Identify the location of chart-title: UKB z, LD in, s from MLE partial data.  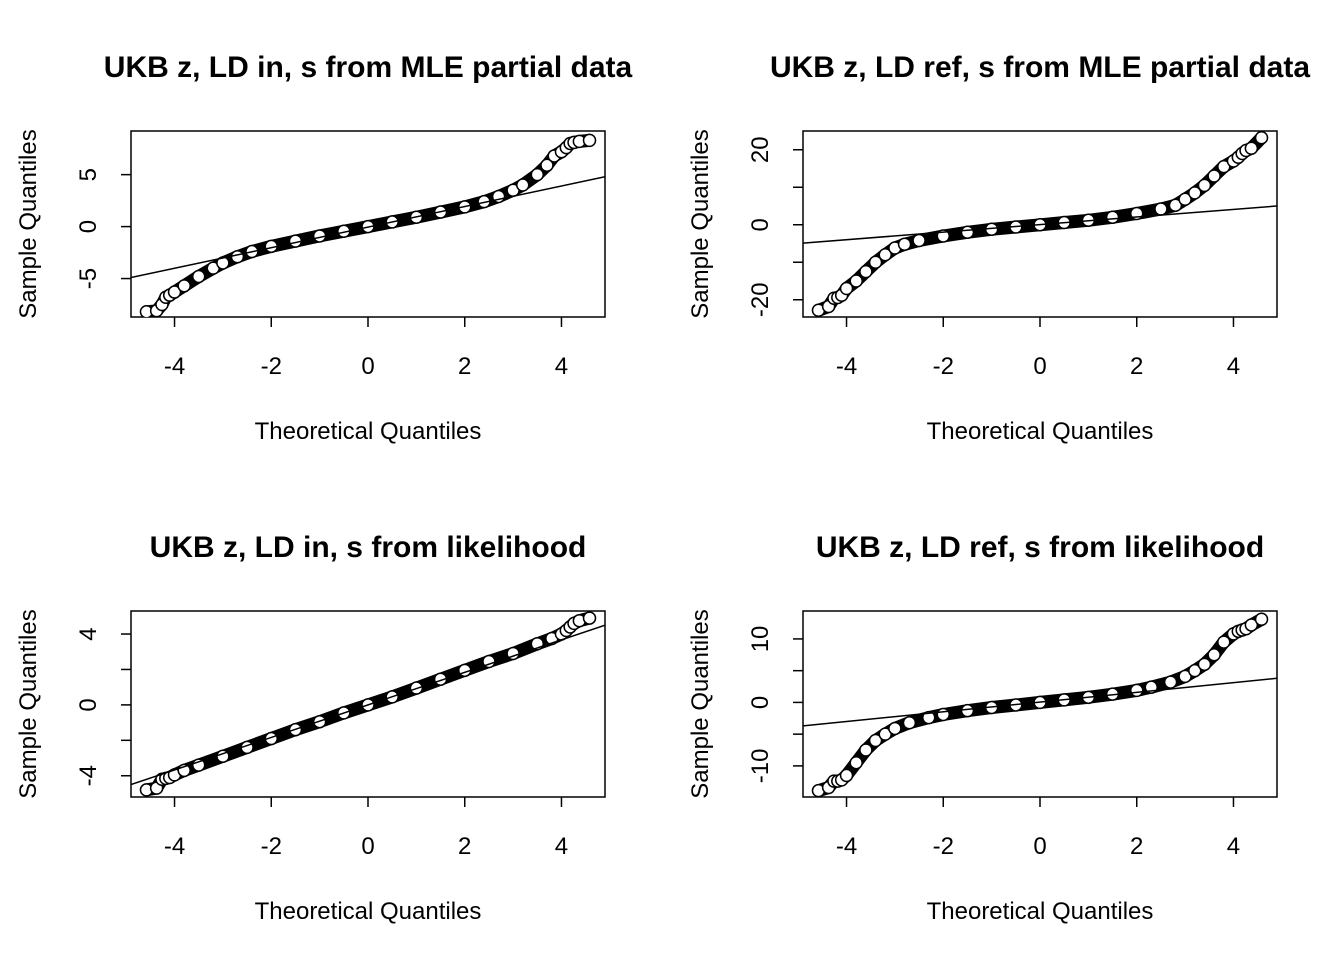
(368, 67).